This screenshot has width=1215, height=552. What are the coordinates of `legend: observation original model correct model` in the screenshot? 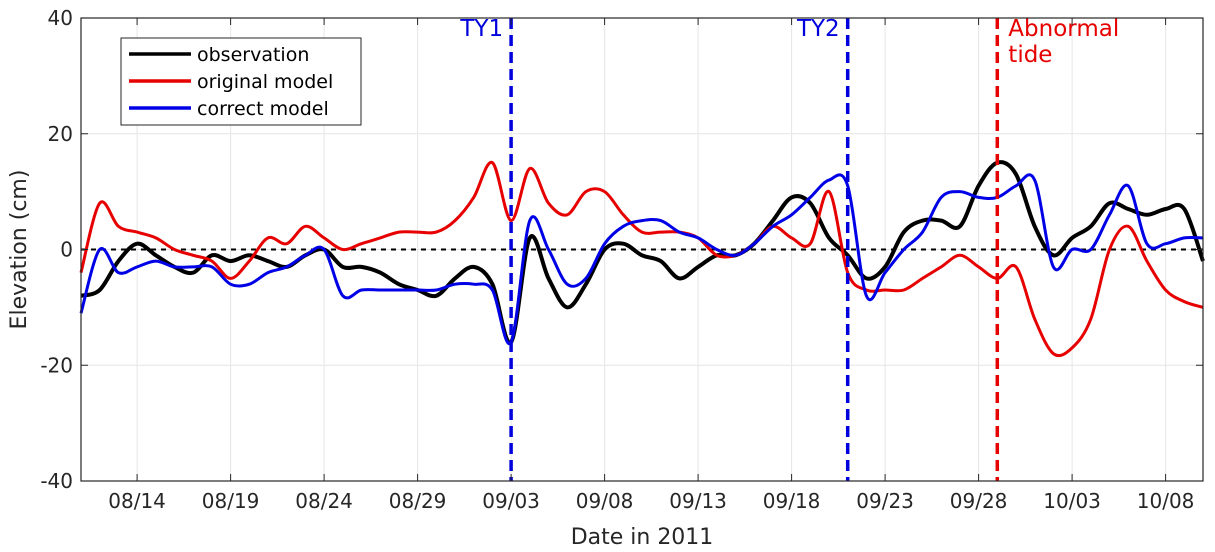 It's located at (241, 81).